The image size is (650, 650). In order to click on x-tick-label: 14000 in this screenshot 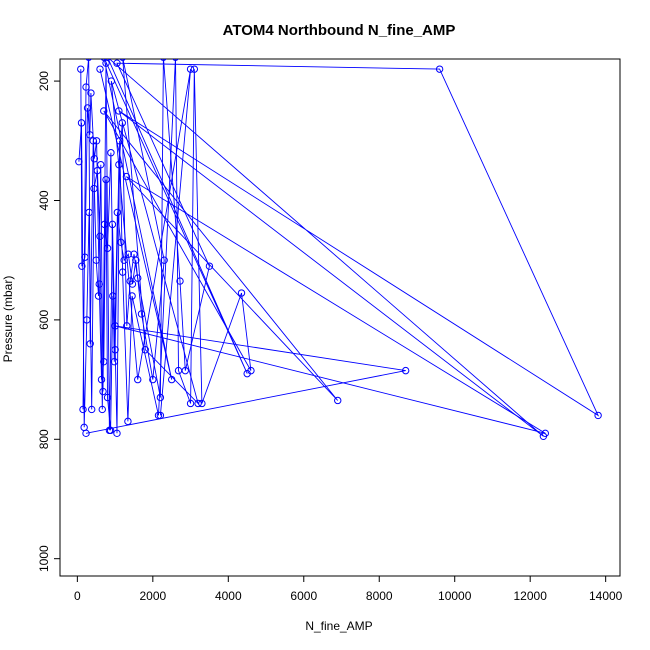, I will do `click(606, 596)`.